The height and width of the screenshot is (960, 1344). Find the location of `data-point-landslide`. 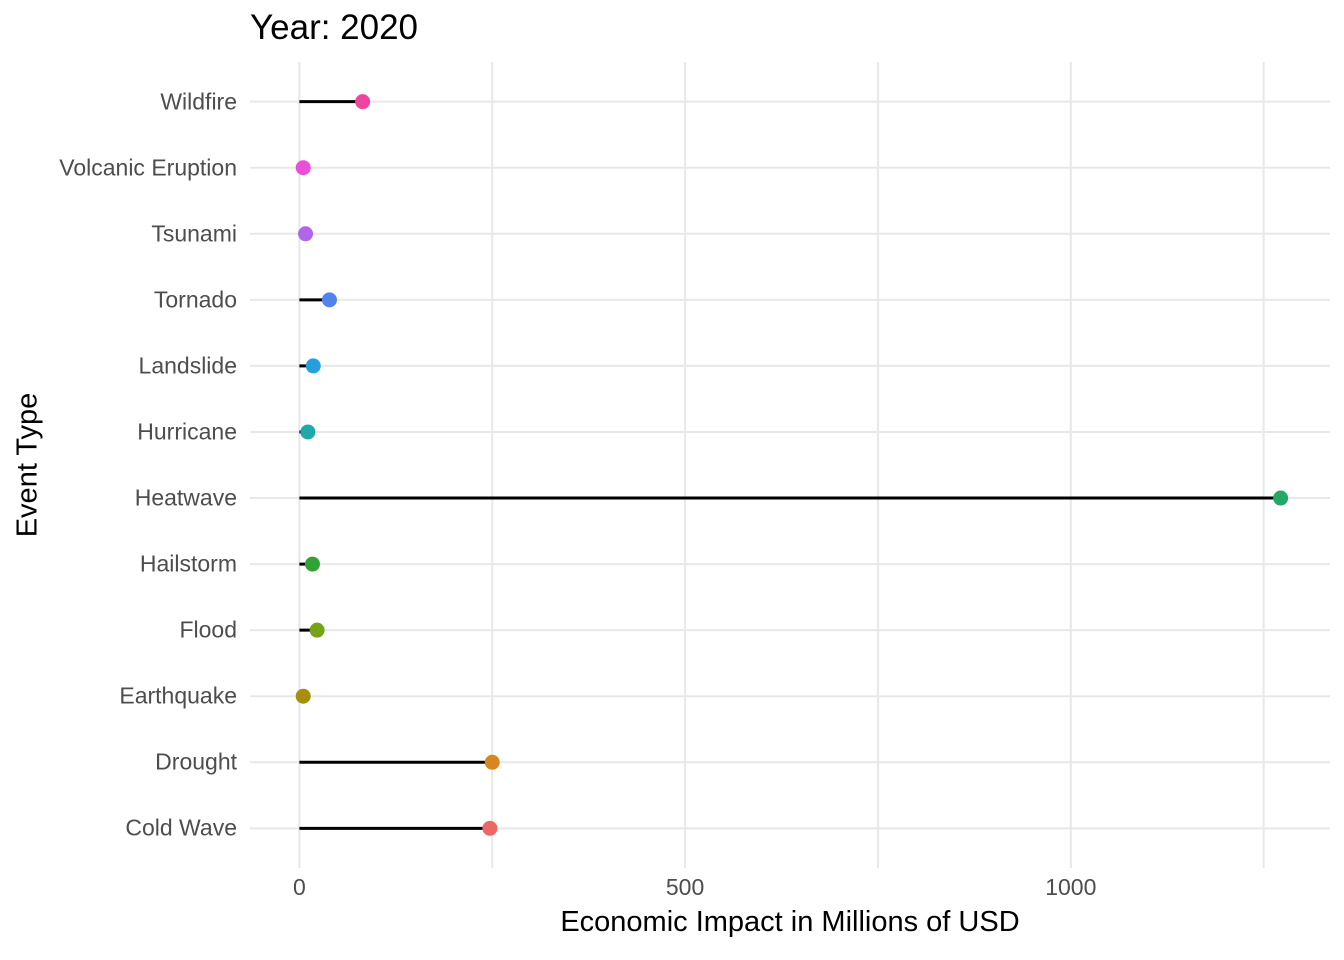

data-point-landslide is located at coordinates (313, 366).